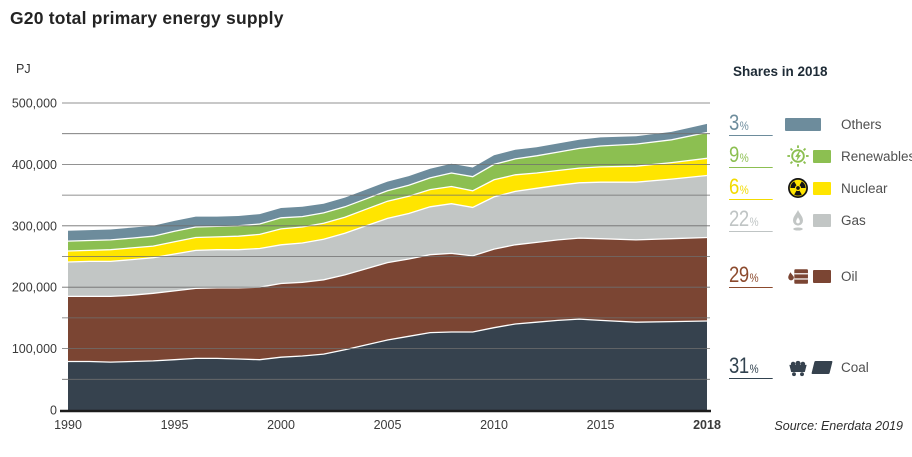  What do you see at coordinates (853, 220) in the screenshot?
I see `gas-label: Gas` at bounding box center [853, 220].